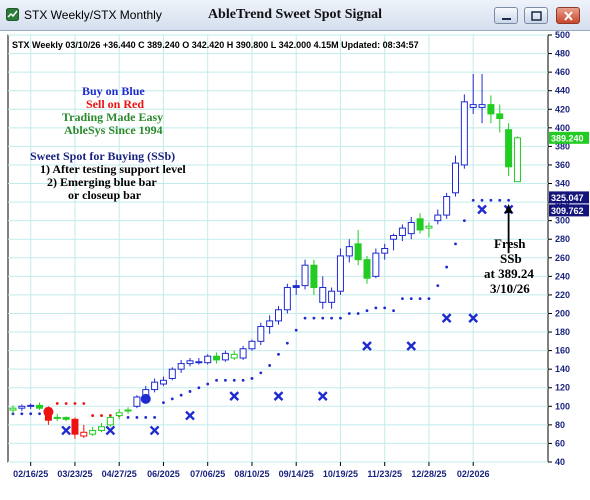  Describe the element at coordinates (340, 474) in the screenshot. I see `x-tick-label: 10/19/25` at that location.